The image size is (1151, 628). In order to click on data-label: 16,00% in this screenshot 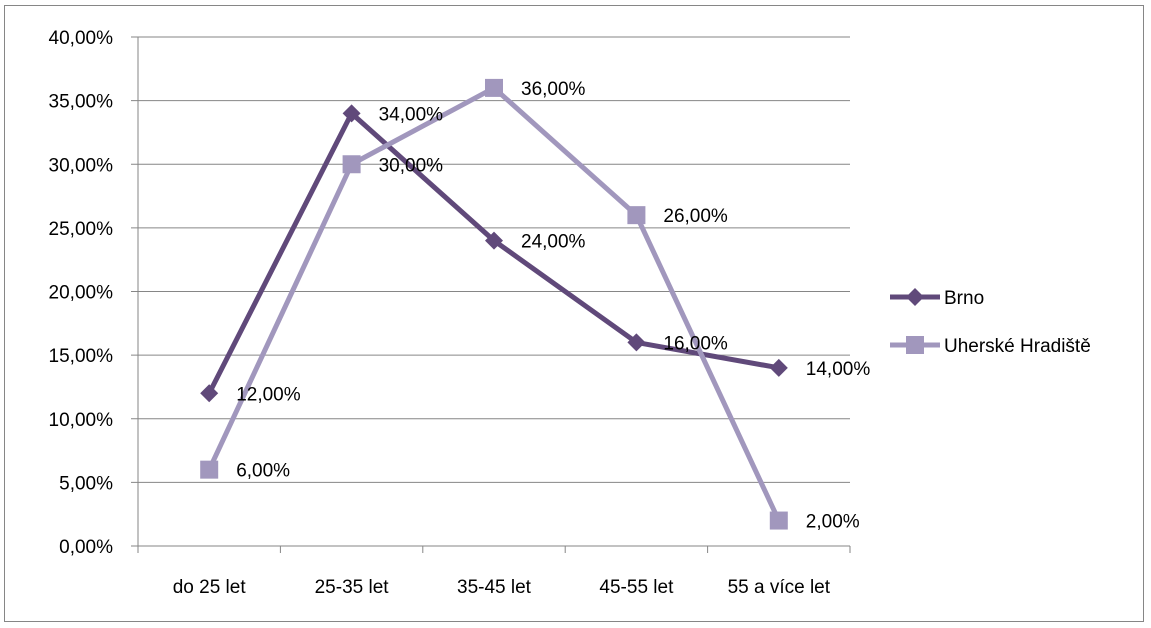, I will do `click(695, 343)`.